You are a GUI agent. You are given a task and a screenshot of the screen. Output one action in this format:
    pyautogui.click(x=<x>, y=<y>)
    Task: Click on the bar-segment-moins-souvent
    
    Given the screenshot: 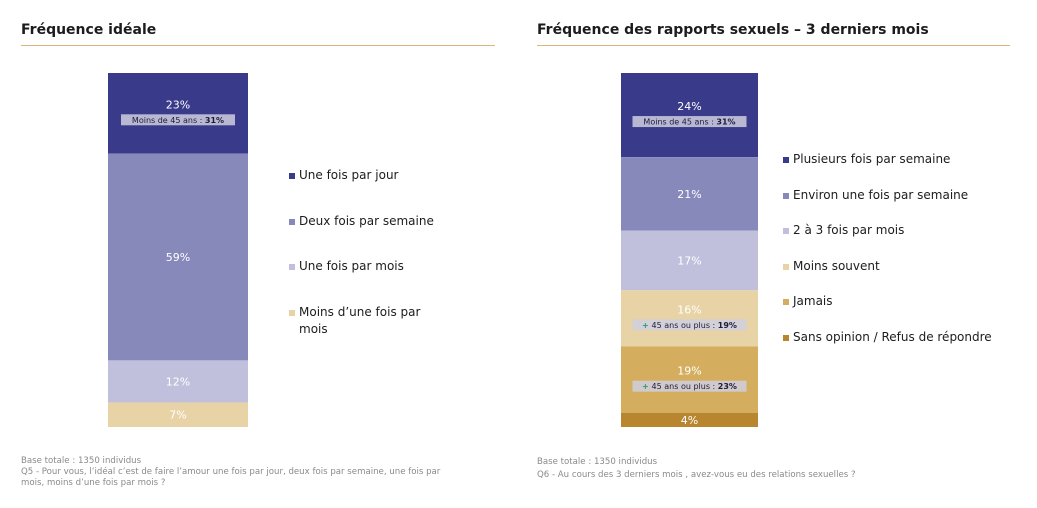 What is the action you would take?
    pyautogui.click(x=689, y=318)
    